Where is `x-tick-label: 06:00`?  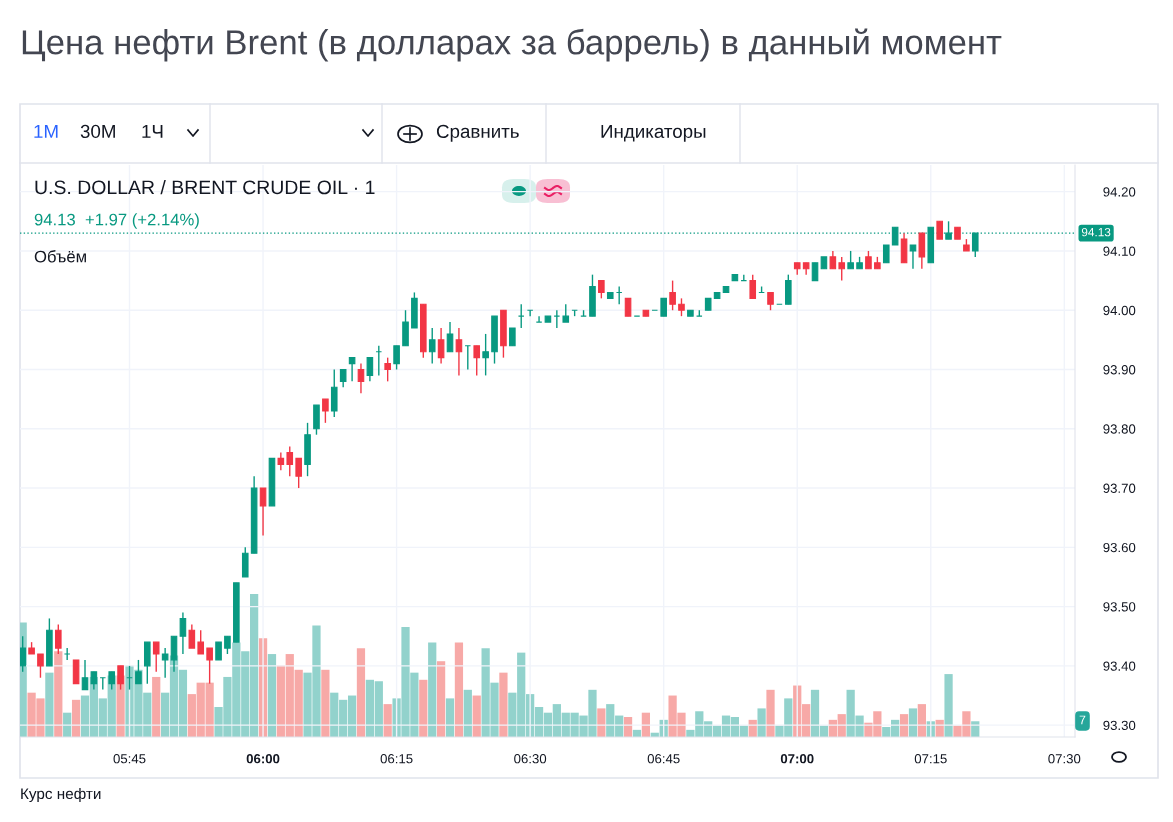
x-tick-label: 06:00 is located at coordinates (263, 759).